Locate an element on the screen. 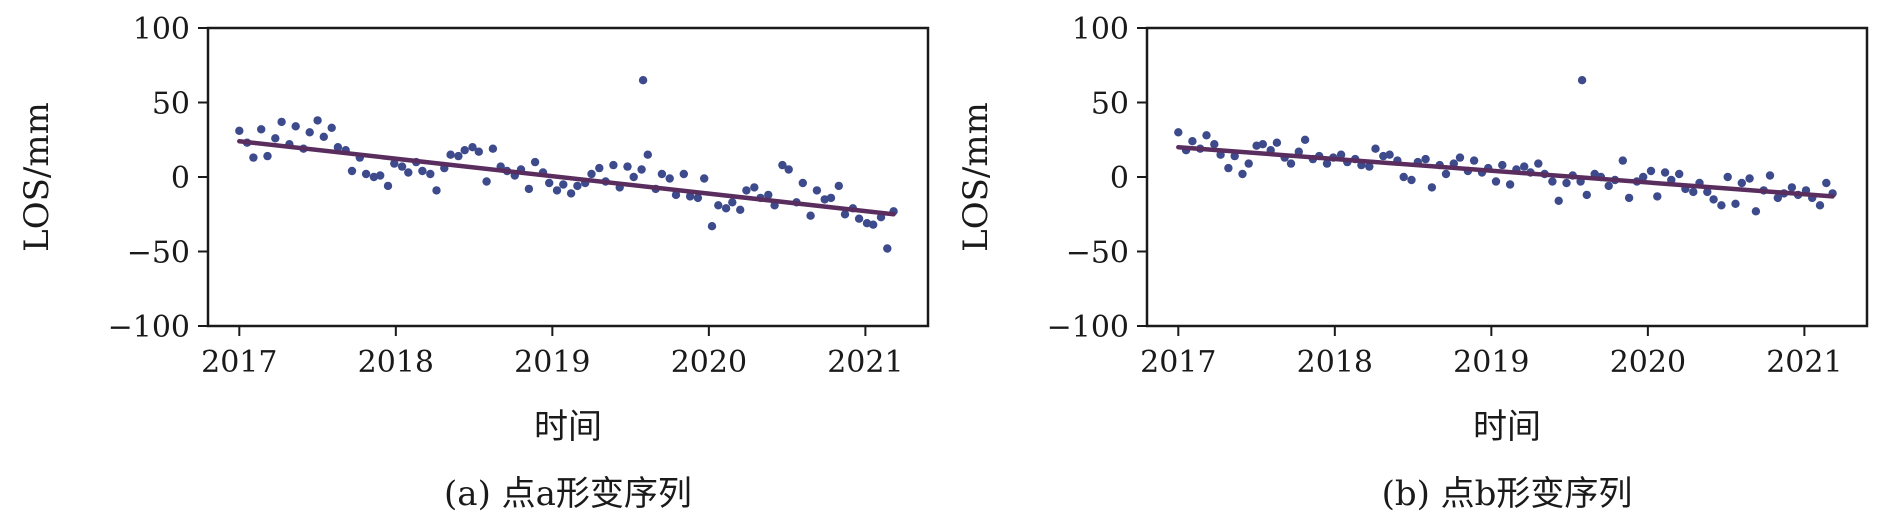 This screenshot has width=1890, height=523. trend-line is located at coordinates (566, 177).